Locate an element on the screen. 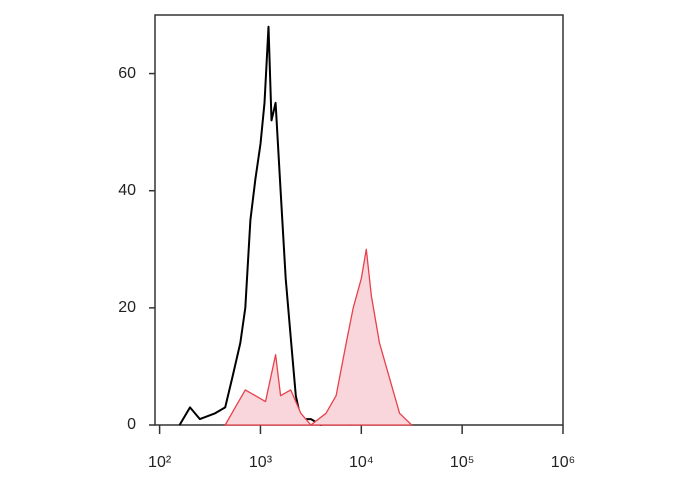  filled-histogram is located at coordinates (318, 337).